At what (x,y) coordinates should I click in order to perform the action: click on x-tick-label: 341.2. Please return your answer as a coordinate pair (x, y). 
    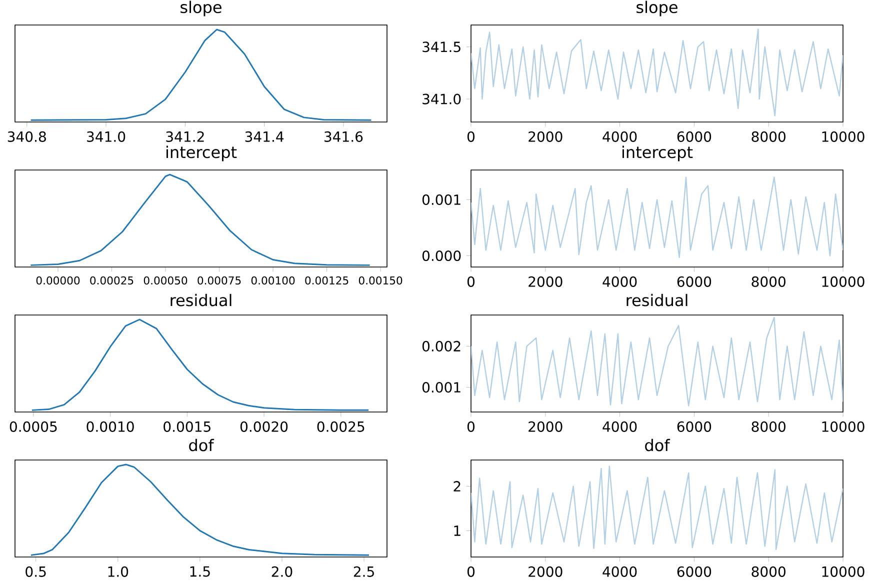
    Looking at the image, I should click on (185, 136).